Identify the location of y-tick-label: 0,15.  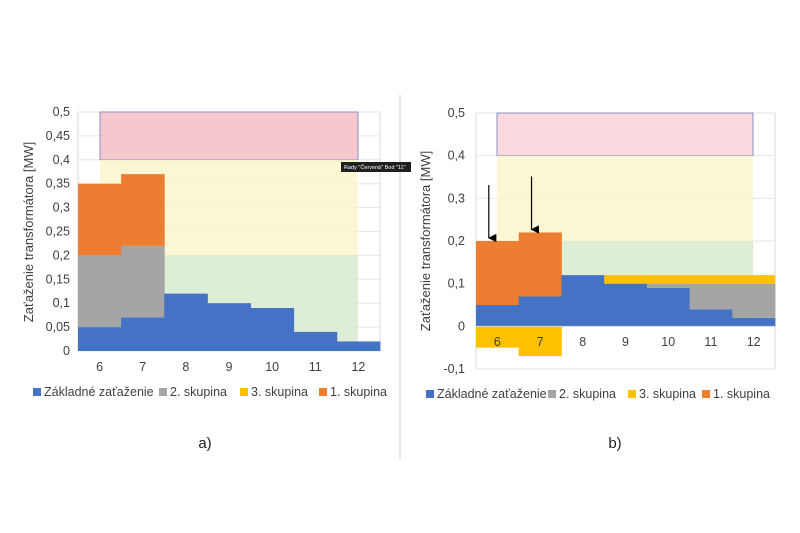
(58, 279).